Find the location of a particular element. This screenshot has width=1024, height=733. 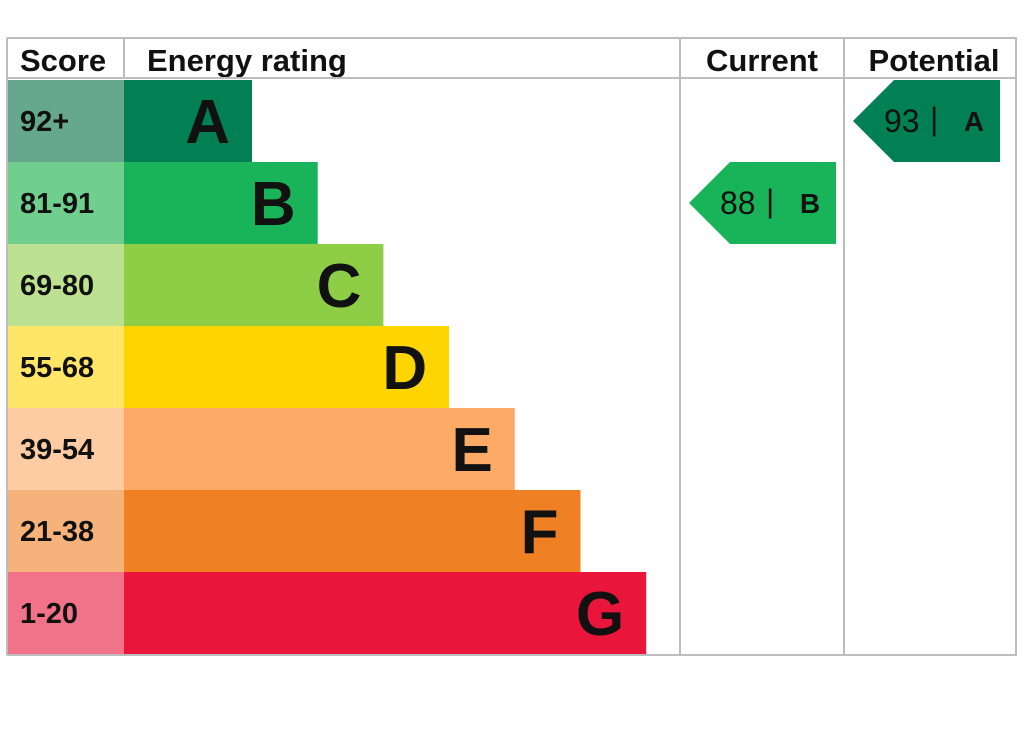

band-row-a: 92+ A is located at coordinates (129, 121).